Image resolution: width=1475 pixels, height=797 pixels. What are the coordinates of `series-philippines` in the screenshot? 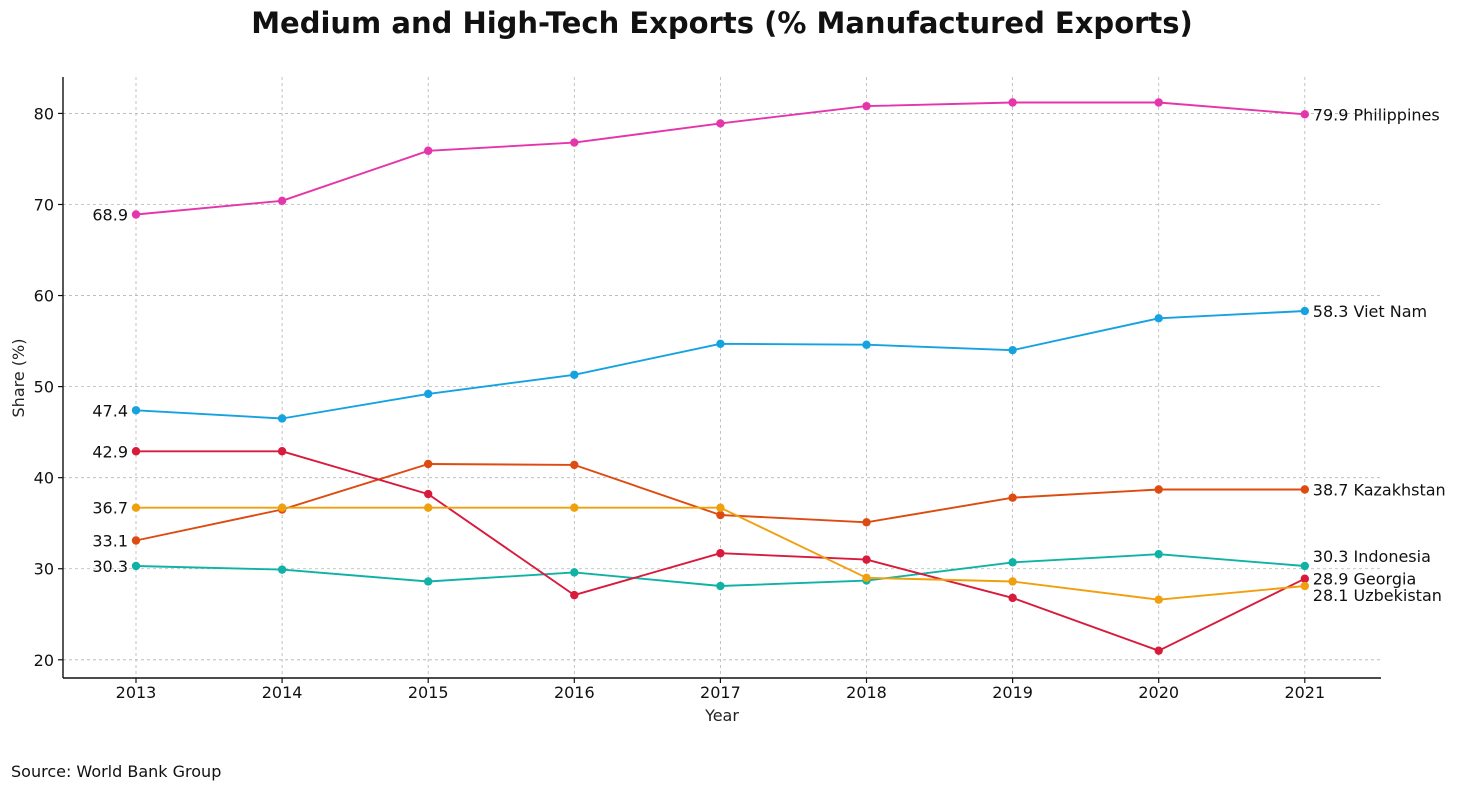 It's located at (720, 158).